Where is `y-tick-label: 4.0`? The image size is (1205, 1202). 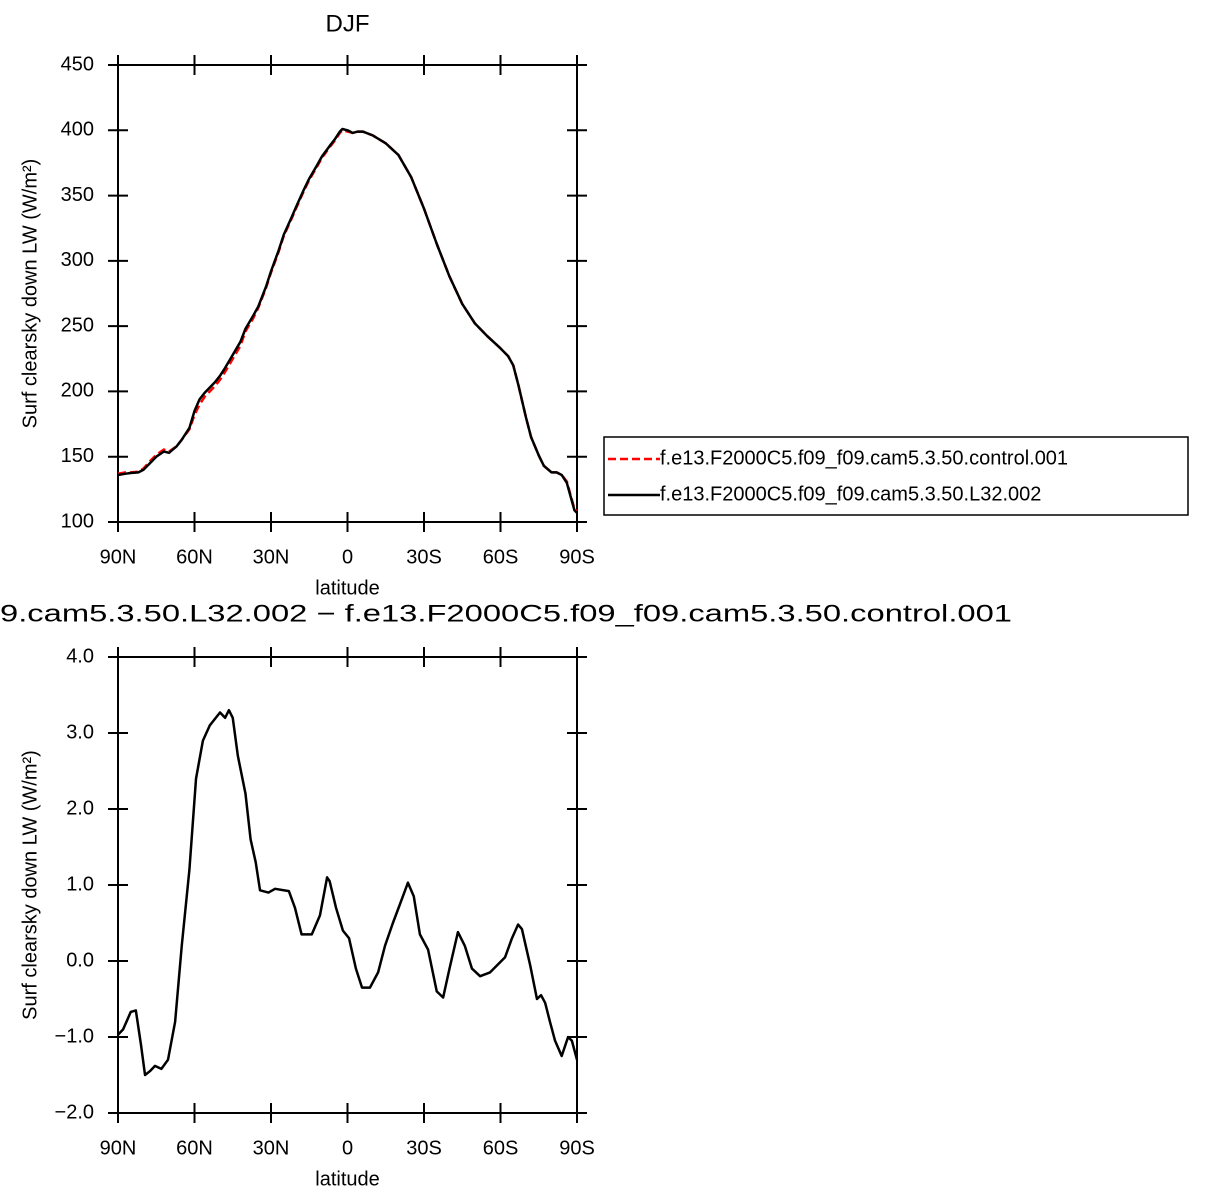 y-tick-label: 4.0 is located at coordinates (80, 656).